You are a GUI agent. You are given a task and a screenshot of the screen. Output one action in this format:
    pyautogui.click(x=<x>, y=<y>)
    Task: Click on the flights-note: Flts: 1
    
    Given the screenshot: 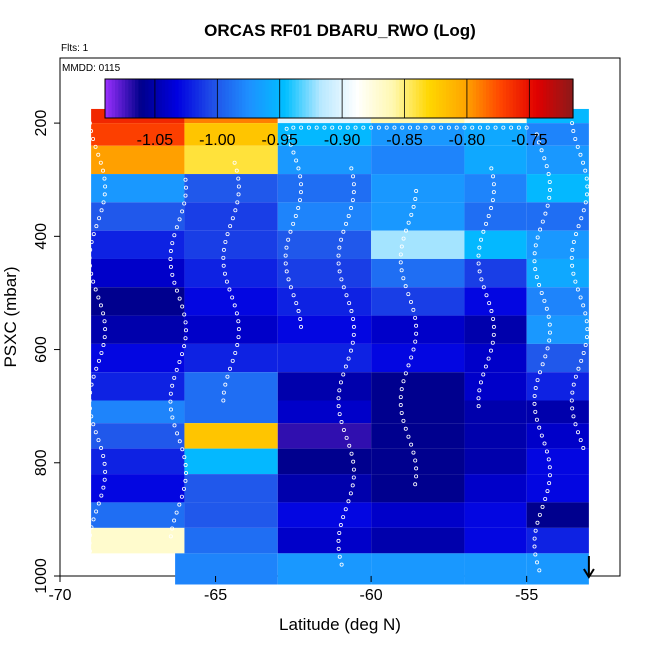 What is the action you would take?
    pyautogui.click(x=75, y=48)
    